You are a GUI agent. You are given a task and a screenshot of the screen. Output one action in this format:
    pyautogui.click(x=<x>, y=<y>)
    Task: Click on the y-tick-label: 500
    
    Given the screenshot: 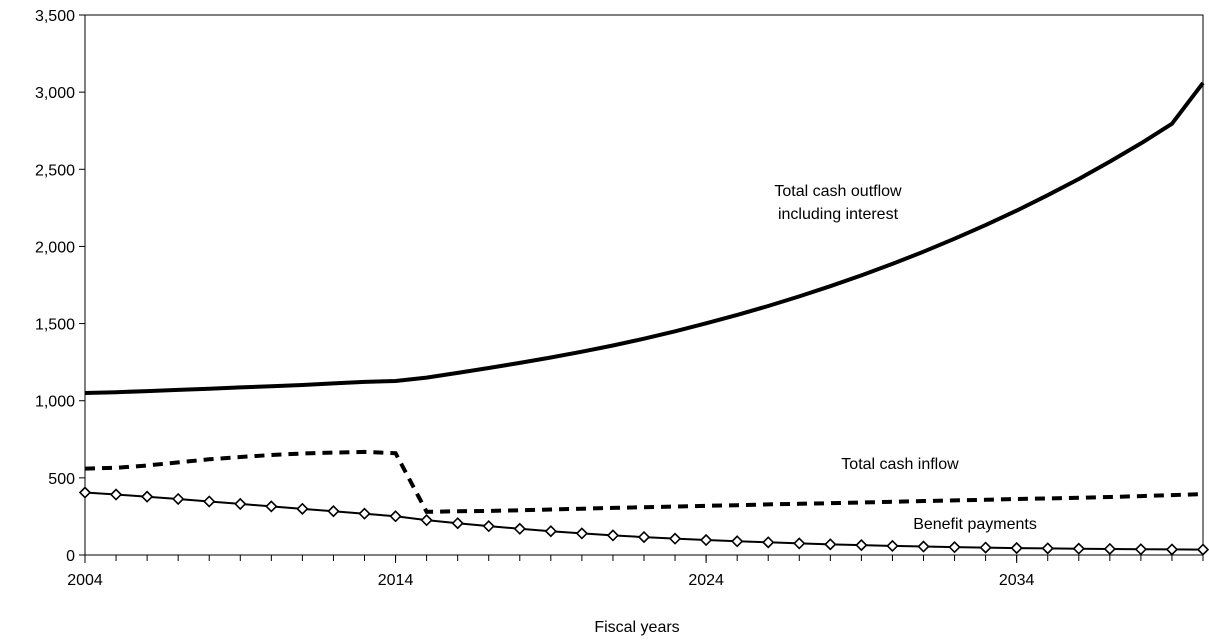 What is the action you would take?
    pyautogui.click(x=61, y=479)
    